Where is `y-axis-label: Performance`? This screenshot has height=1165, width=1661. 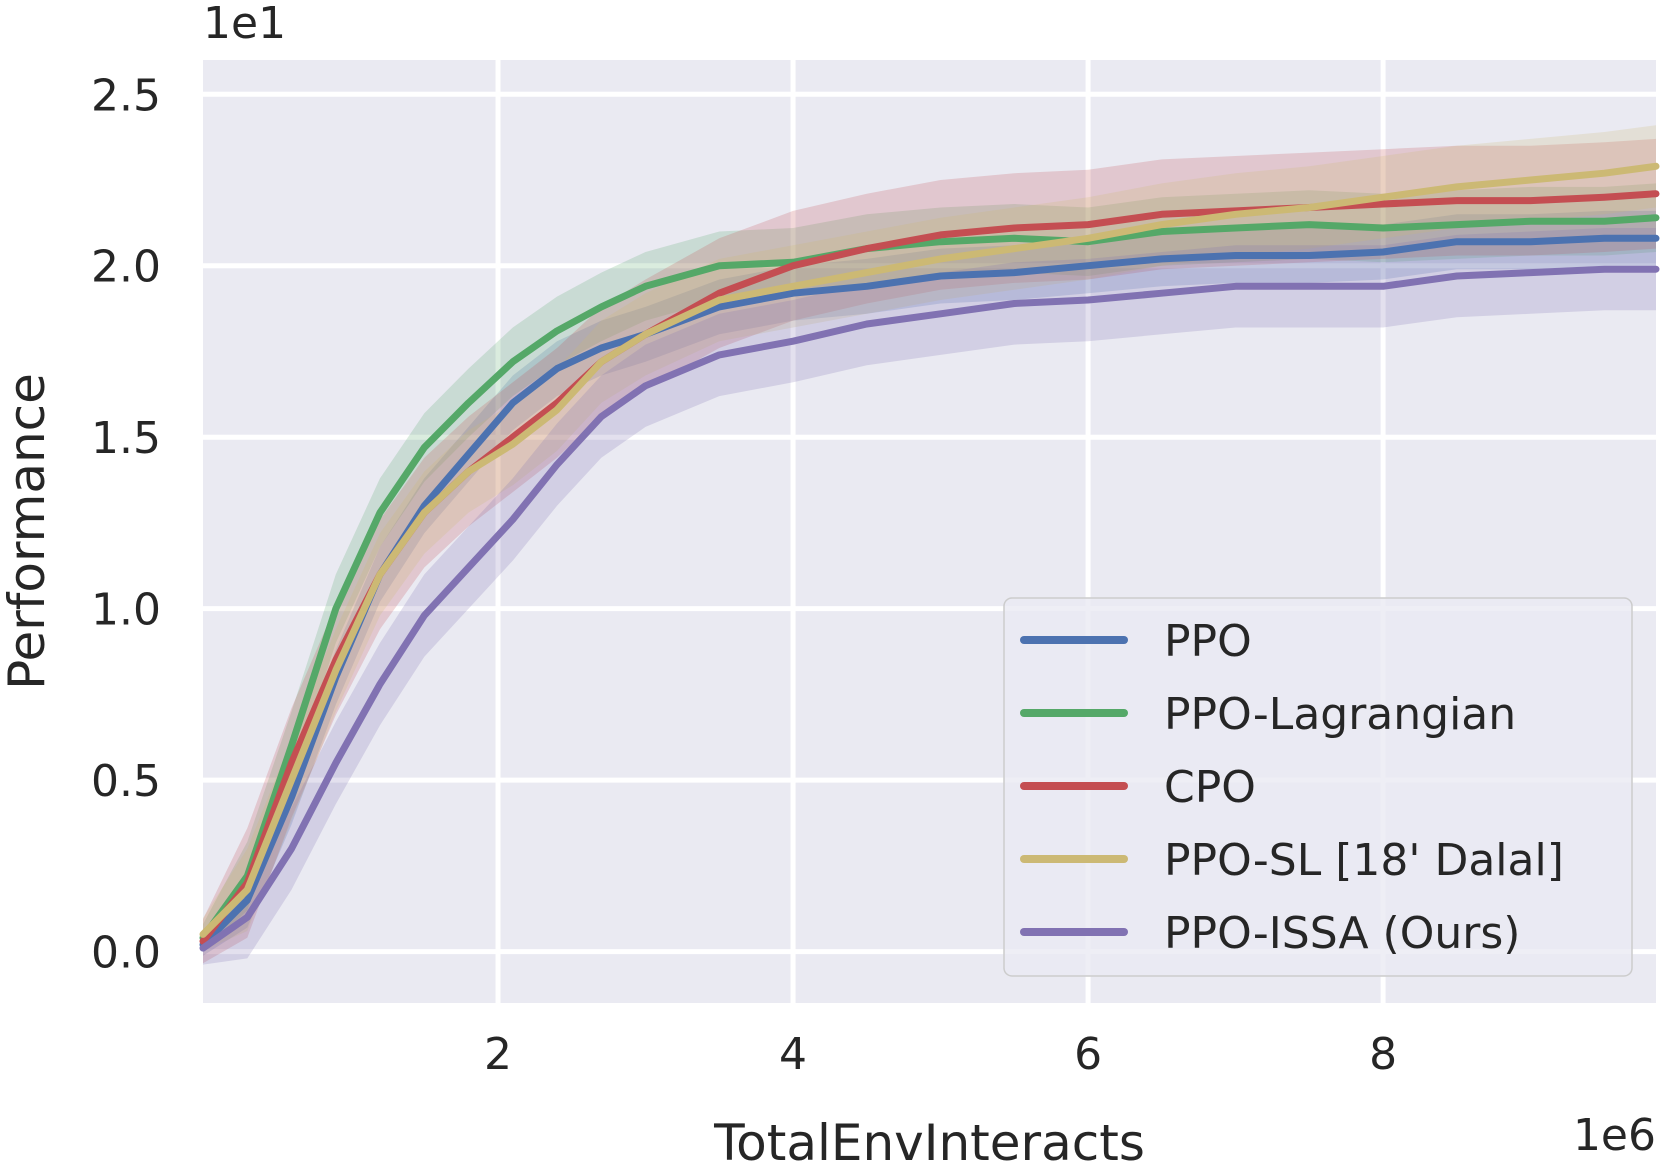 y-axis-label: Performance is located at coordinates (28, 531).